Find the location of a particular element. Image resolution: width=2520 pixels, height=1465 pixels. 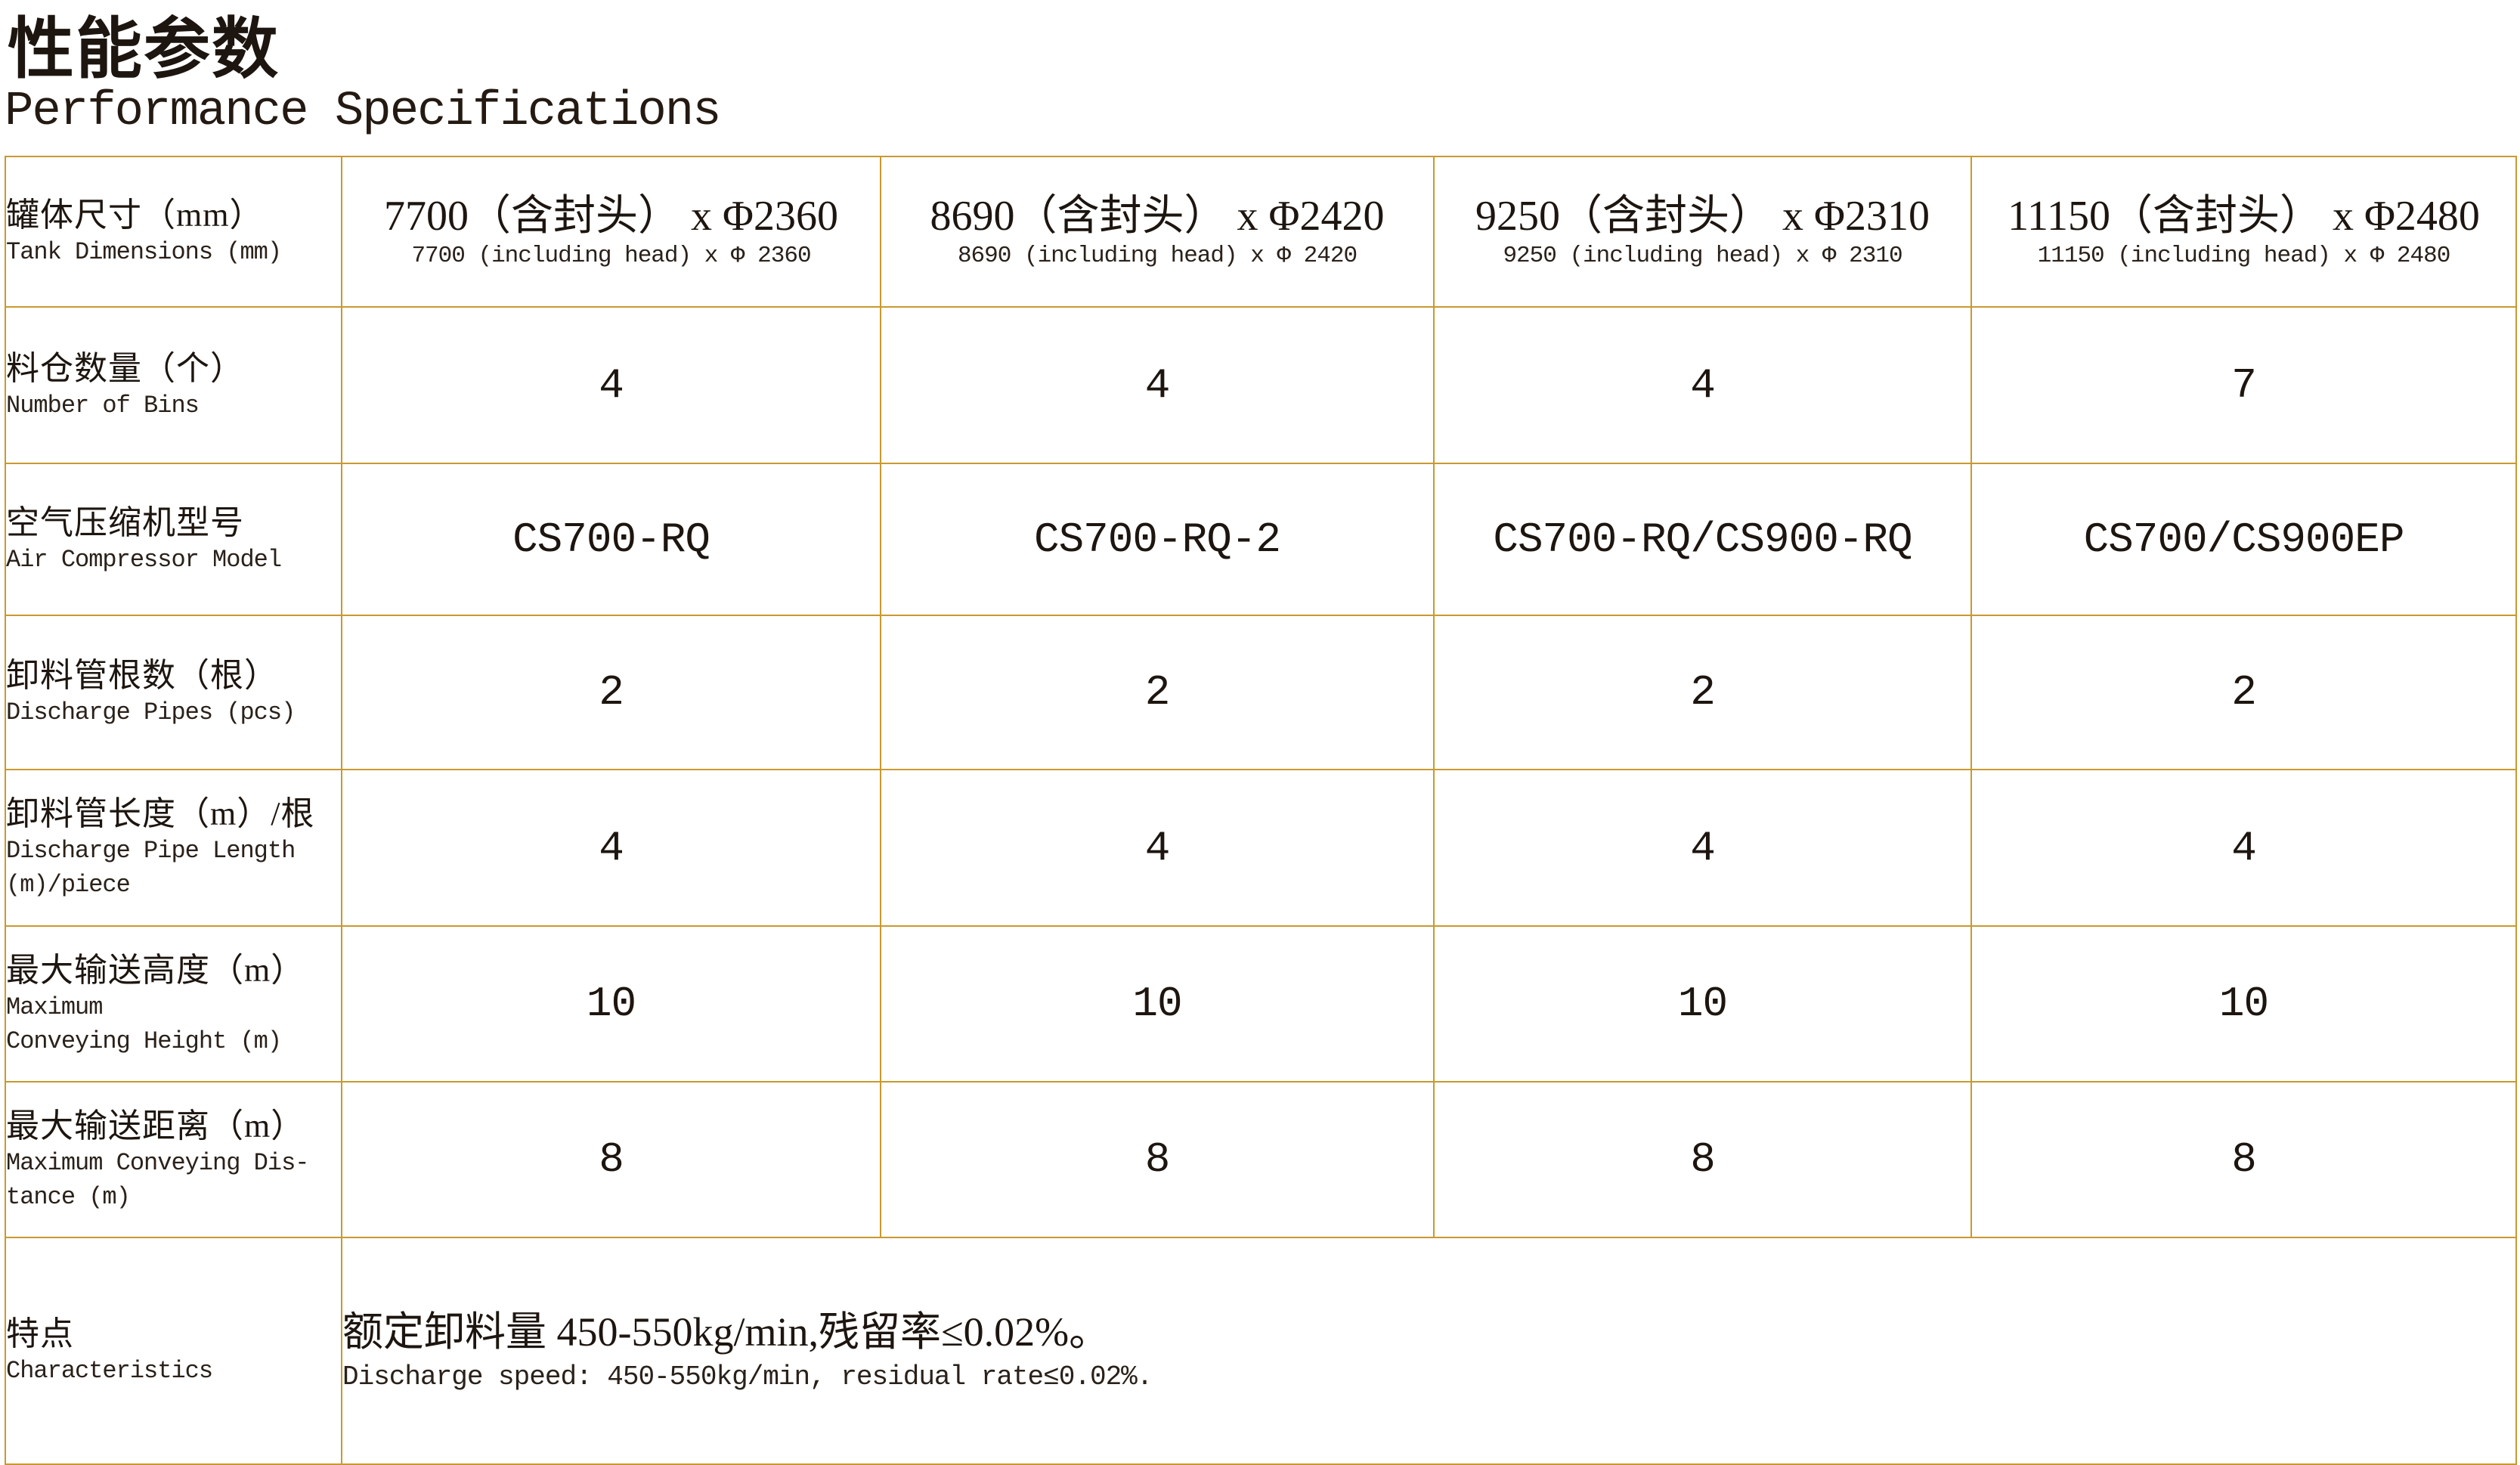

table-row-discharge-pipes: 卸料管根数（根） Discharge Pipes (pcs) 2 2 2 2 is located at coordinates (1261, 692).